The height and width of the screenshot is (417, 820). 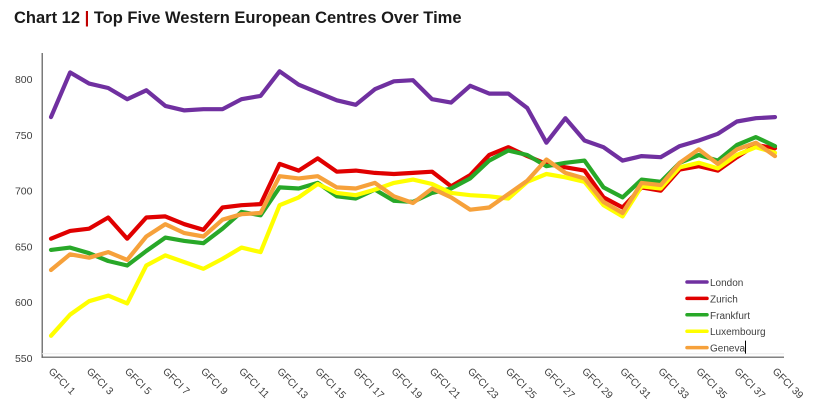 I want to click on svg-text: 650, so click(x=24, y=247).